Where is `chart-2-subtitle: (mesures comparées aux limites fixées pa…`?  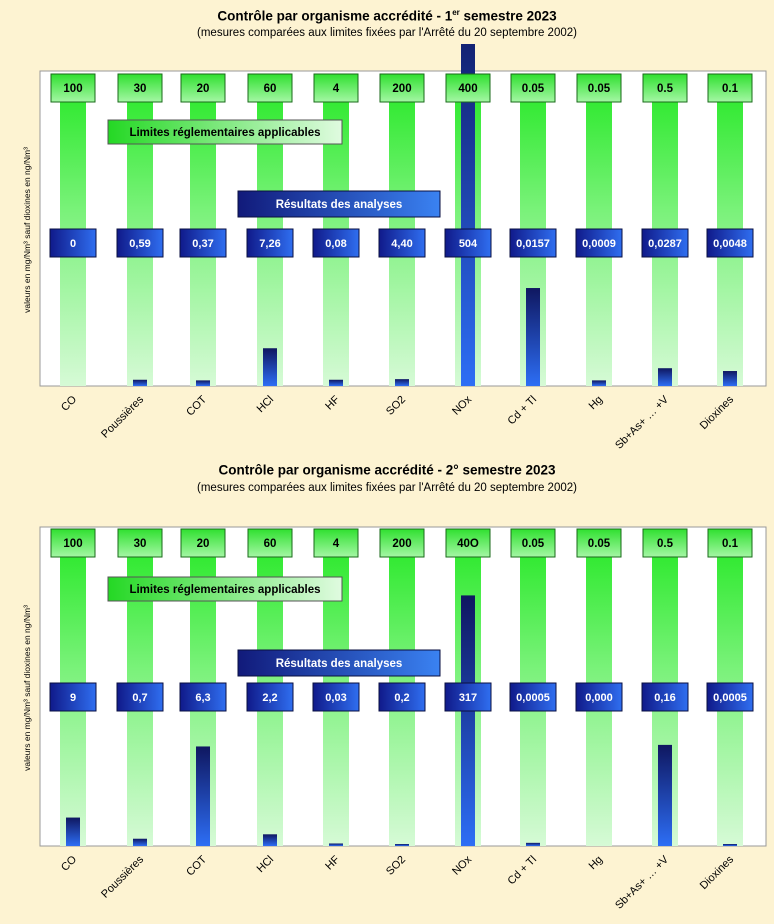 chart-2-subtitle: (mesures comparées aux limites fixées pa… is located at coordinates (387, 488).